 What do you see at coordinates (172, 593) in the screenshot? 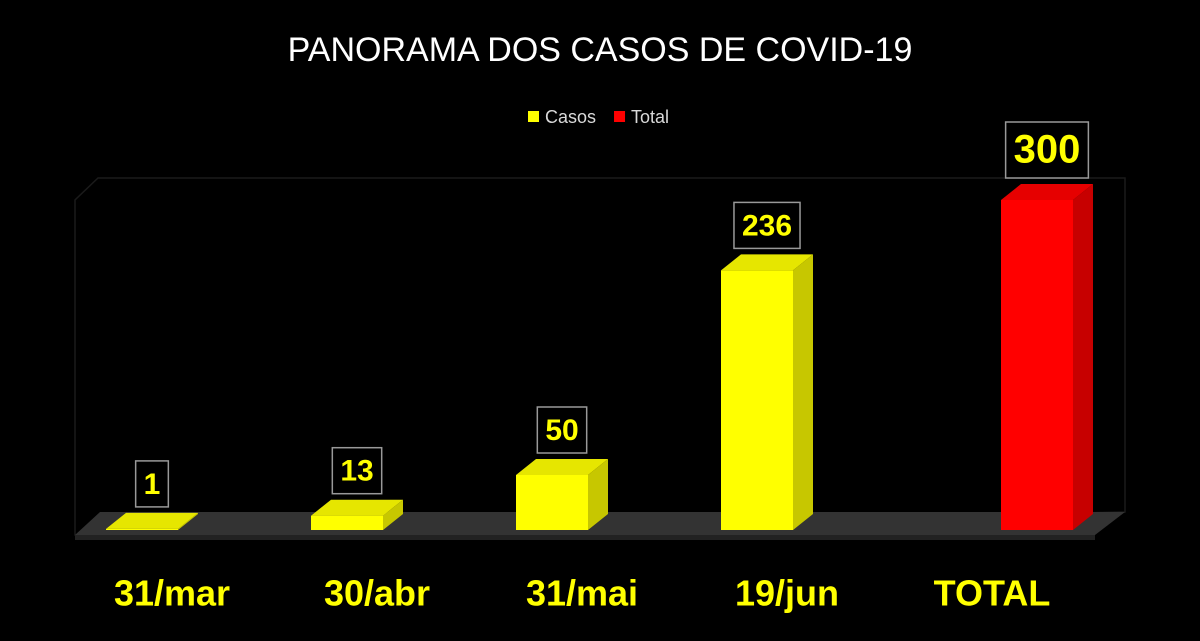
I see `x-tick-label: 31/mar` at bounding box center [172, 593].